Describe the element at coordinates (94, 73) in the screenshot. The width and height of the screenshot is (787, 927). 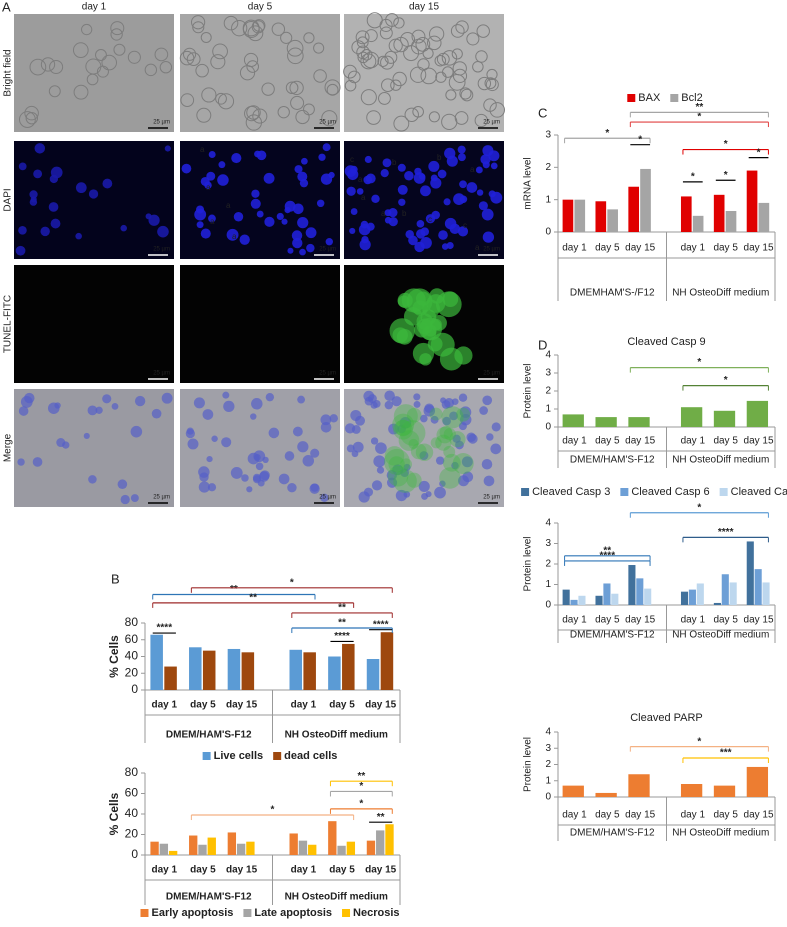
I see `image-background` at that location.